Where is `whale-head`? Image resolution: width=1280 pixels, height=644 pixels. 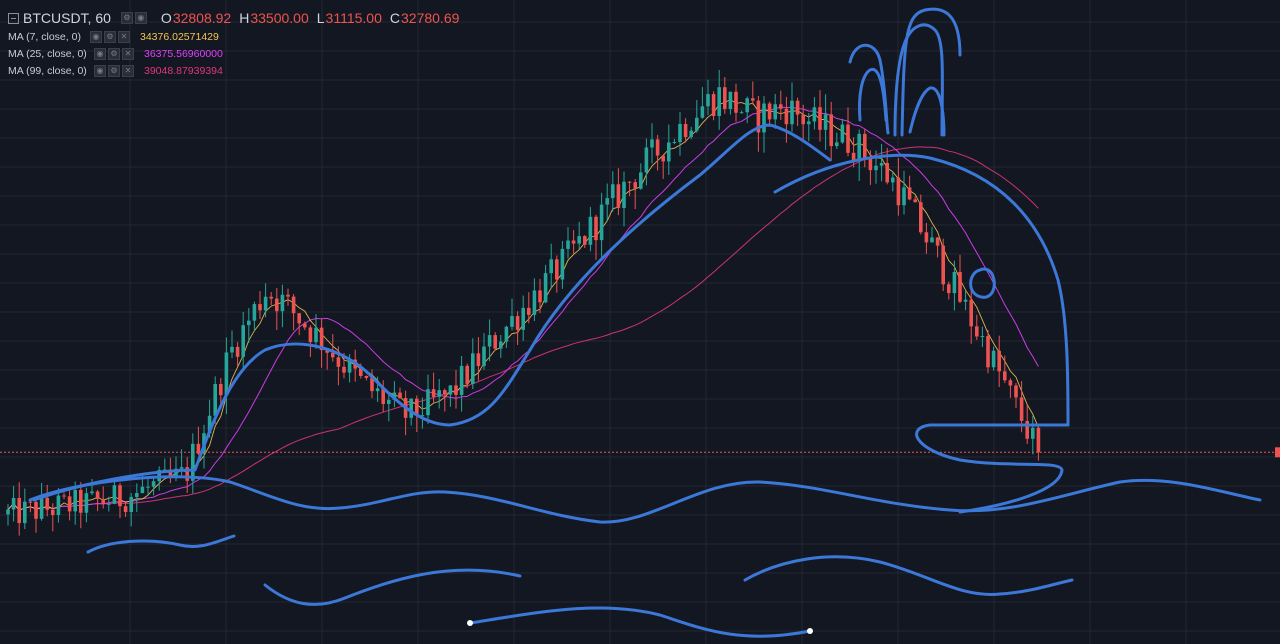 whale-head is located at coordinates (921, 290).